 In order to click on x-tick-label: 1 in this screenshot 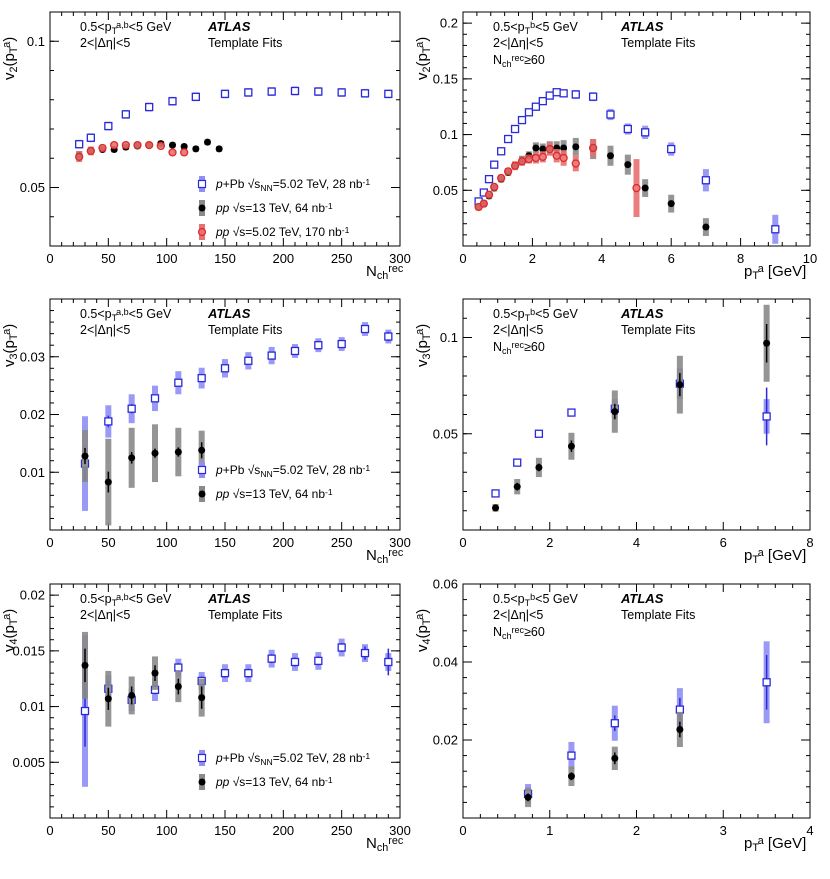, I will do `click(549, 830)`.